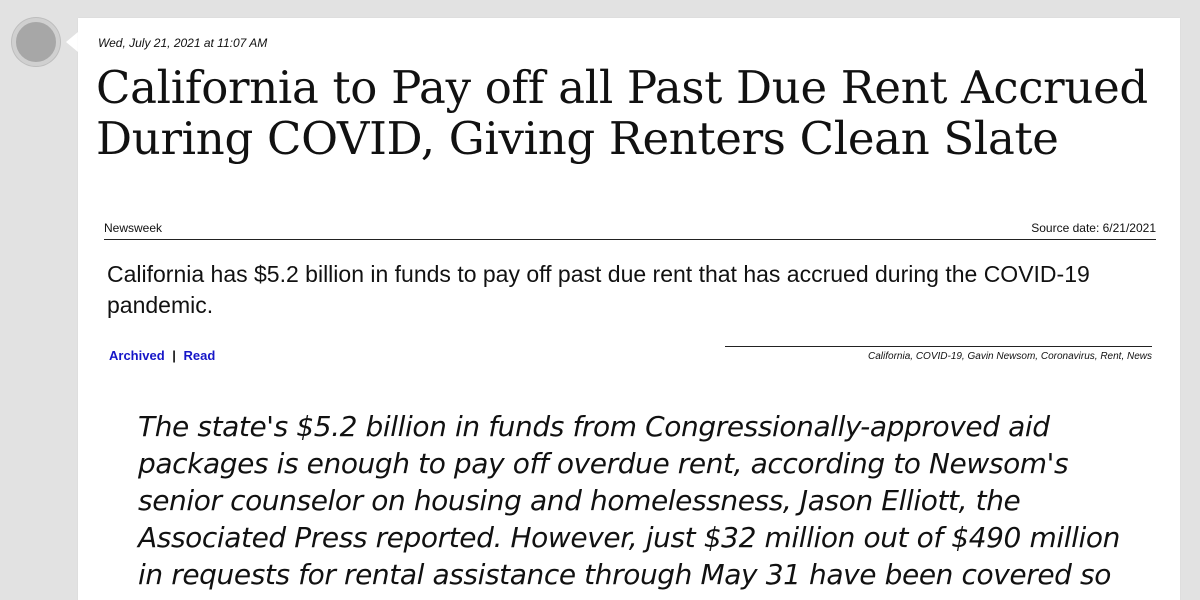  Describe the element at coordinates (133, 228) in the screenshot. I see `source-name: Newsweek` at that location.